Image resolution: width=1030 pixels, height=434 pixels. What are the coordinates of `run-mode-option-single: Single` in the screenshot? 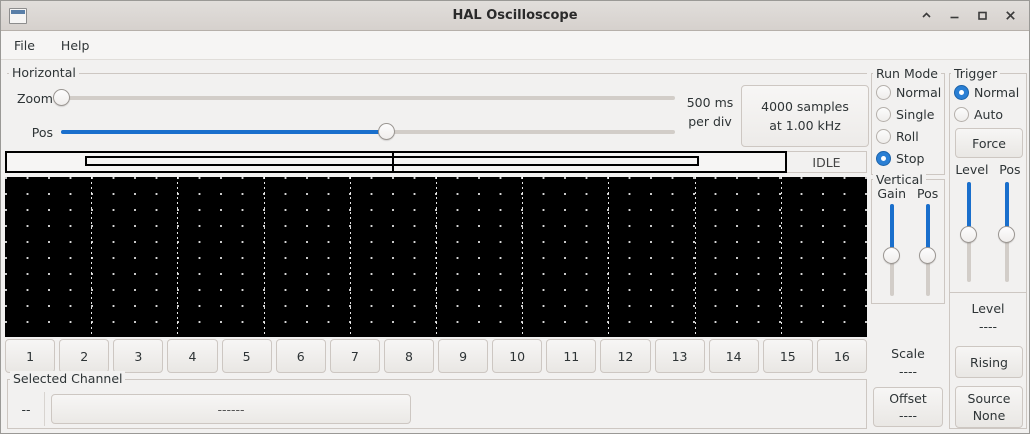 It's located at (908, 114).